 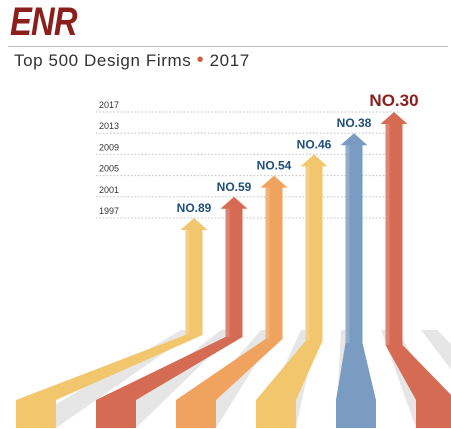 I want to click on chart-title: Top 500 Design Firms • 2017, so click(x=132, y=60).